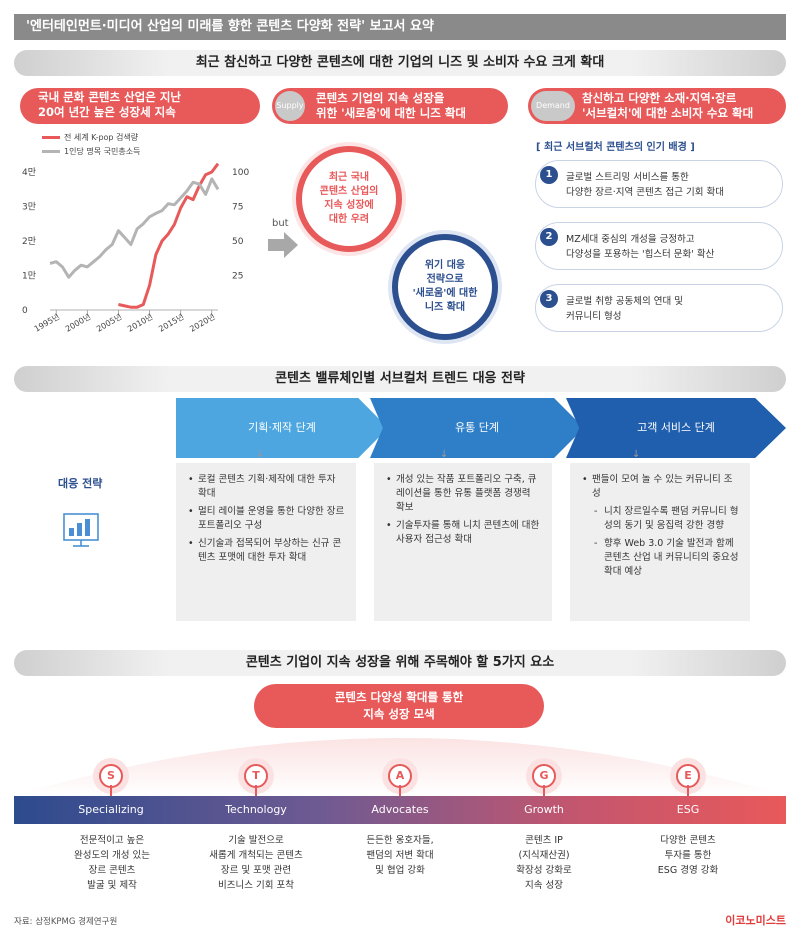  I want to click on publisher-logo: 이코노미스트, so click(755, 920).